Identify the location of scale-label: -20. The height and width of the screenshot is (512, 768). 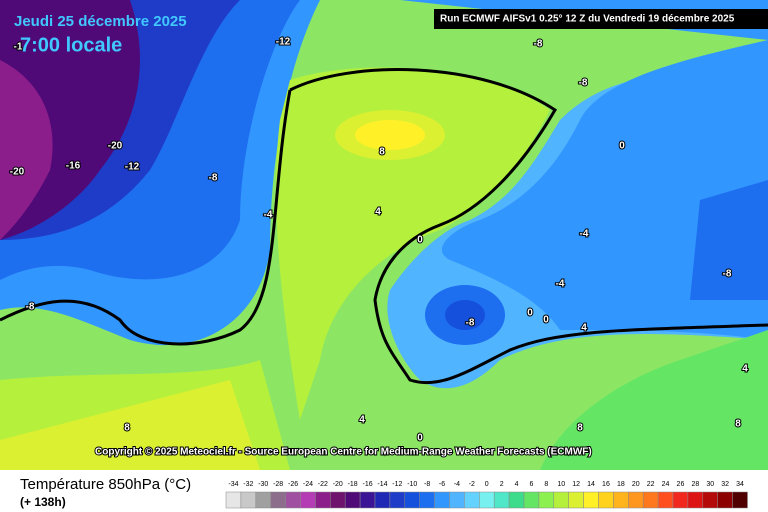
(338, 484).